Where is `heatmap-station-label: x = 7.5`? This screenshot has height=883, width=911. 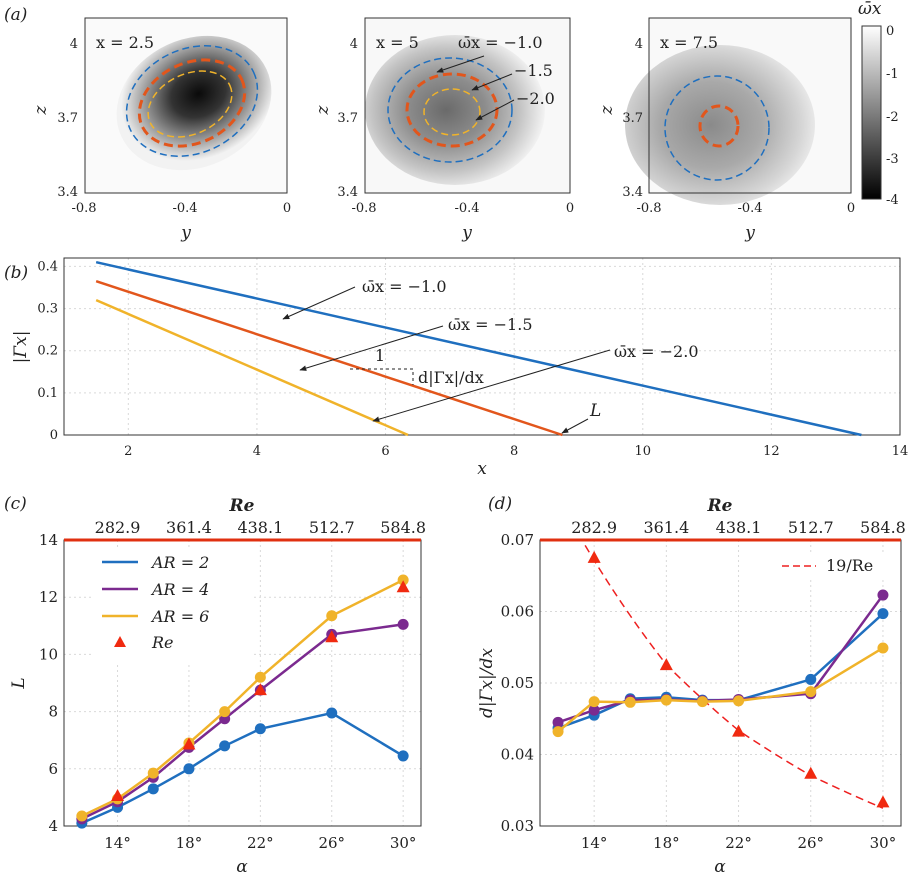 heatmap-station-label: x = 7.5 is located at coordinates (689, 42).